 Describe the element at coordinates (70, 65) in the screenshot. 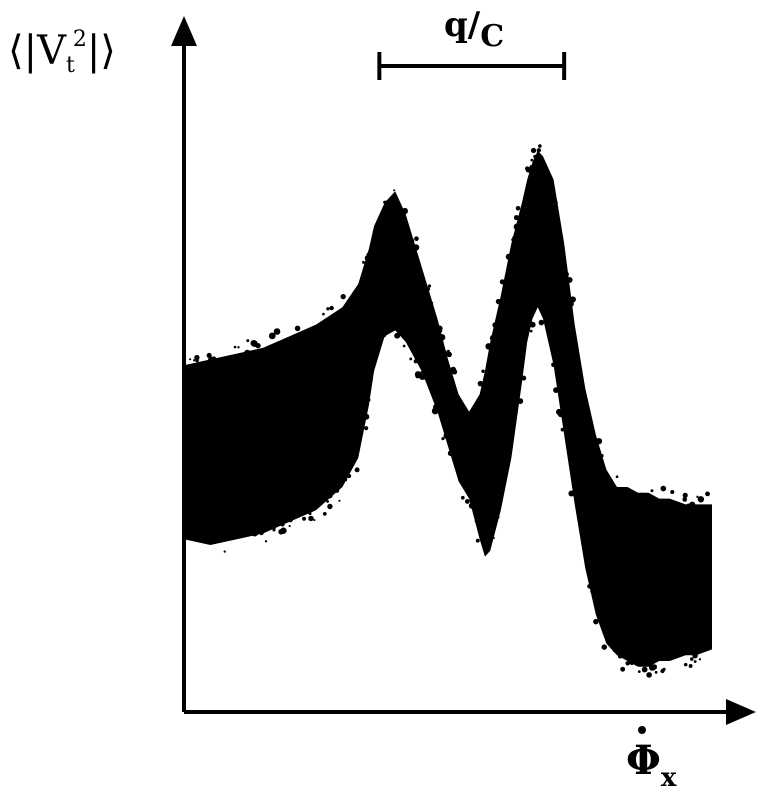

I see `y-axis-label-subscript: t` at that location.